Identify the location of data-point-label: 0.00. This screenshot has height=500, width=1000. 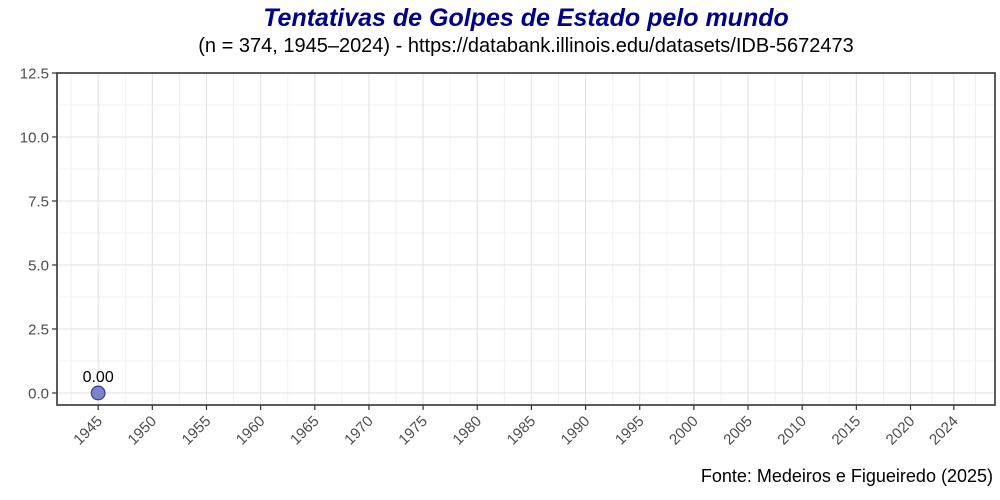
(98, 377).